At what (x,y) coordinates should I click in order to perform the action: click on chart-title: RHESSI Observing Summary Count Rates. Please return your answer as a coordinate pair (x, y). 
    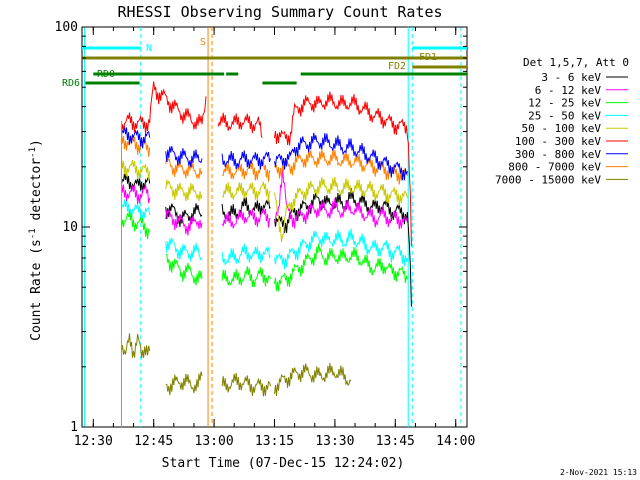
    Looking at the image, I should click on (279, 12).